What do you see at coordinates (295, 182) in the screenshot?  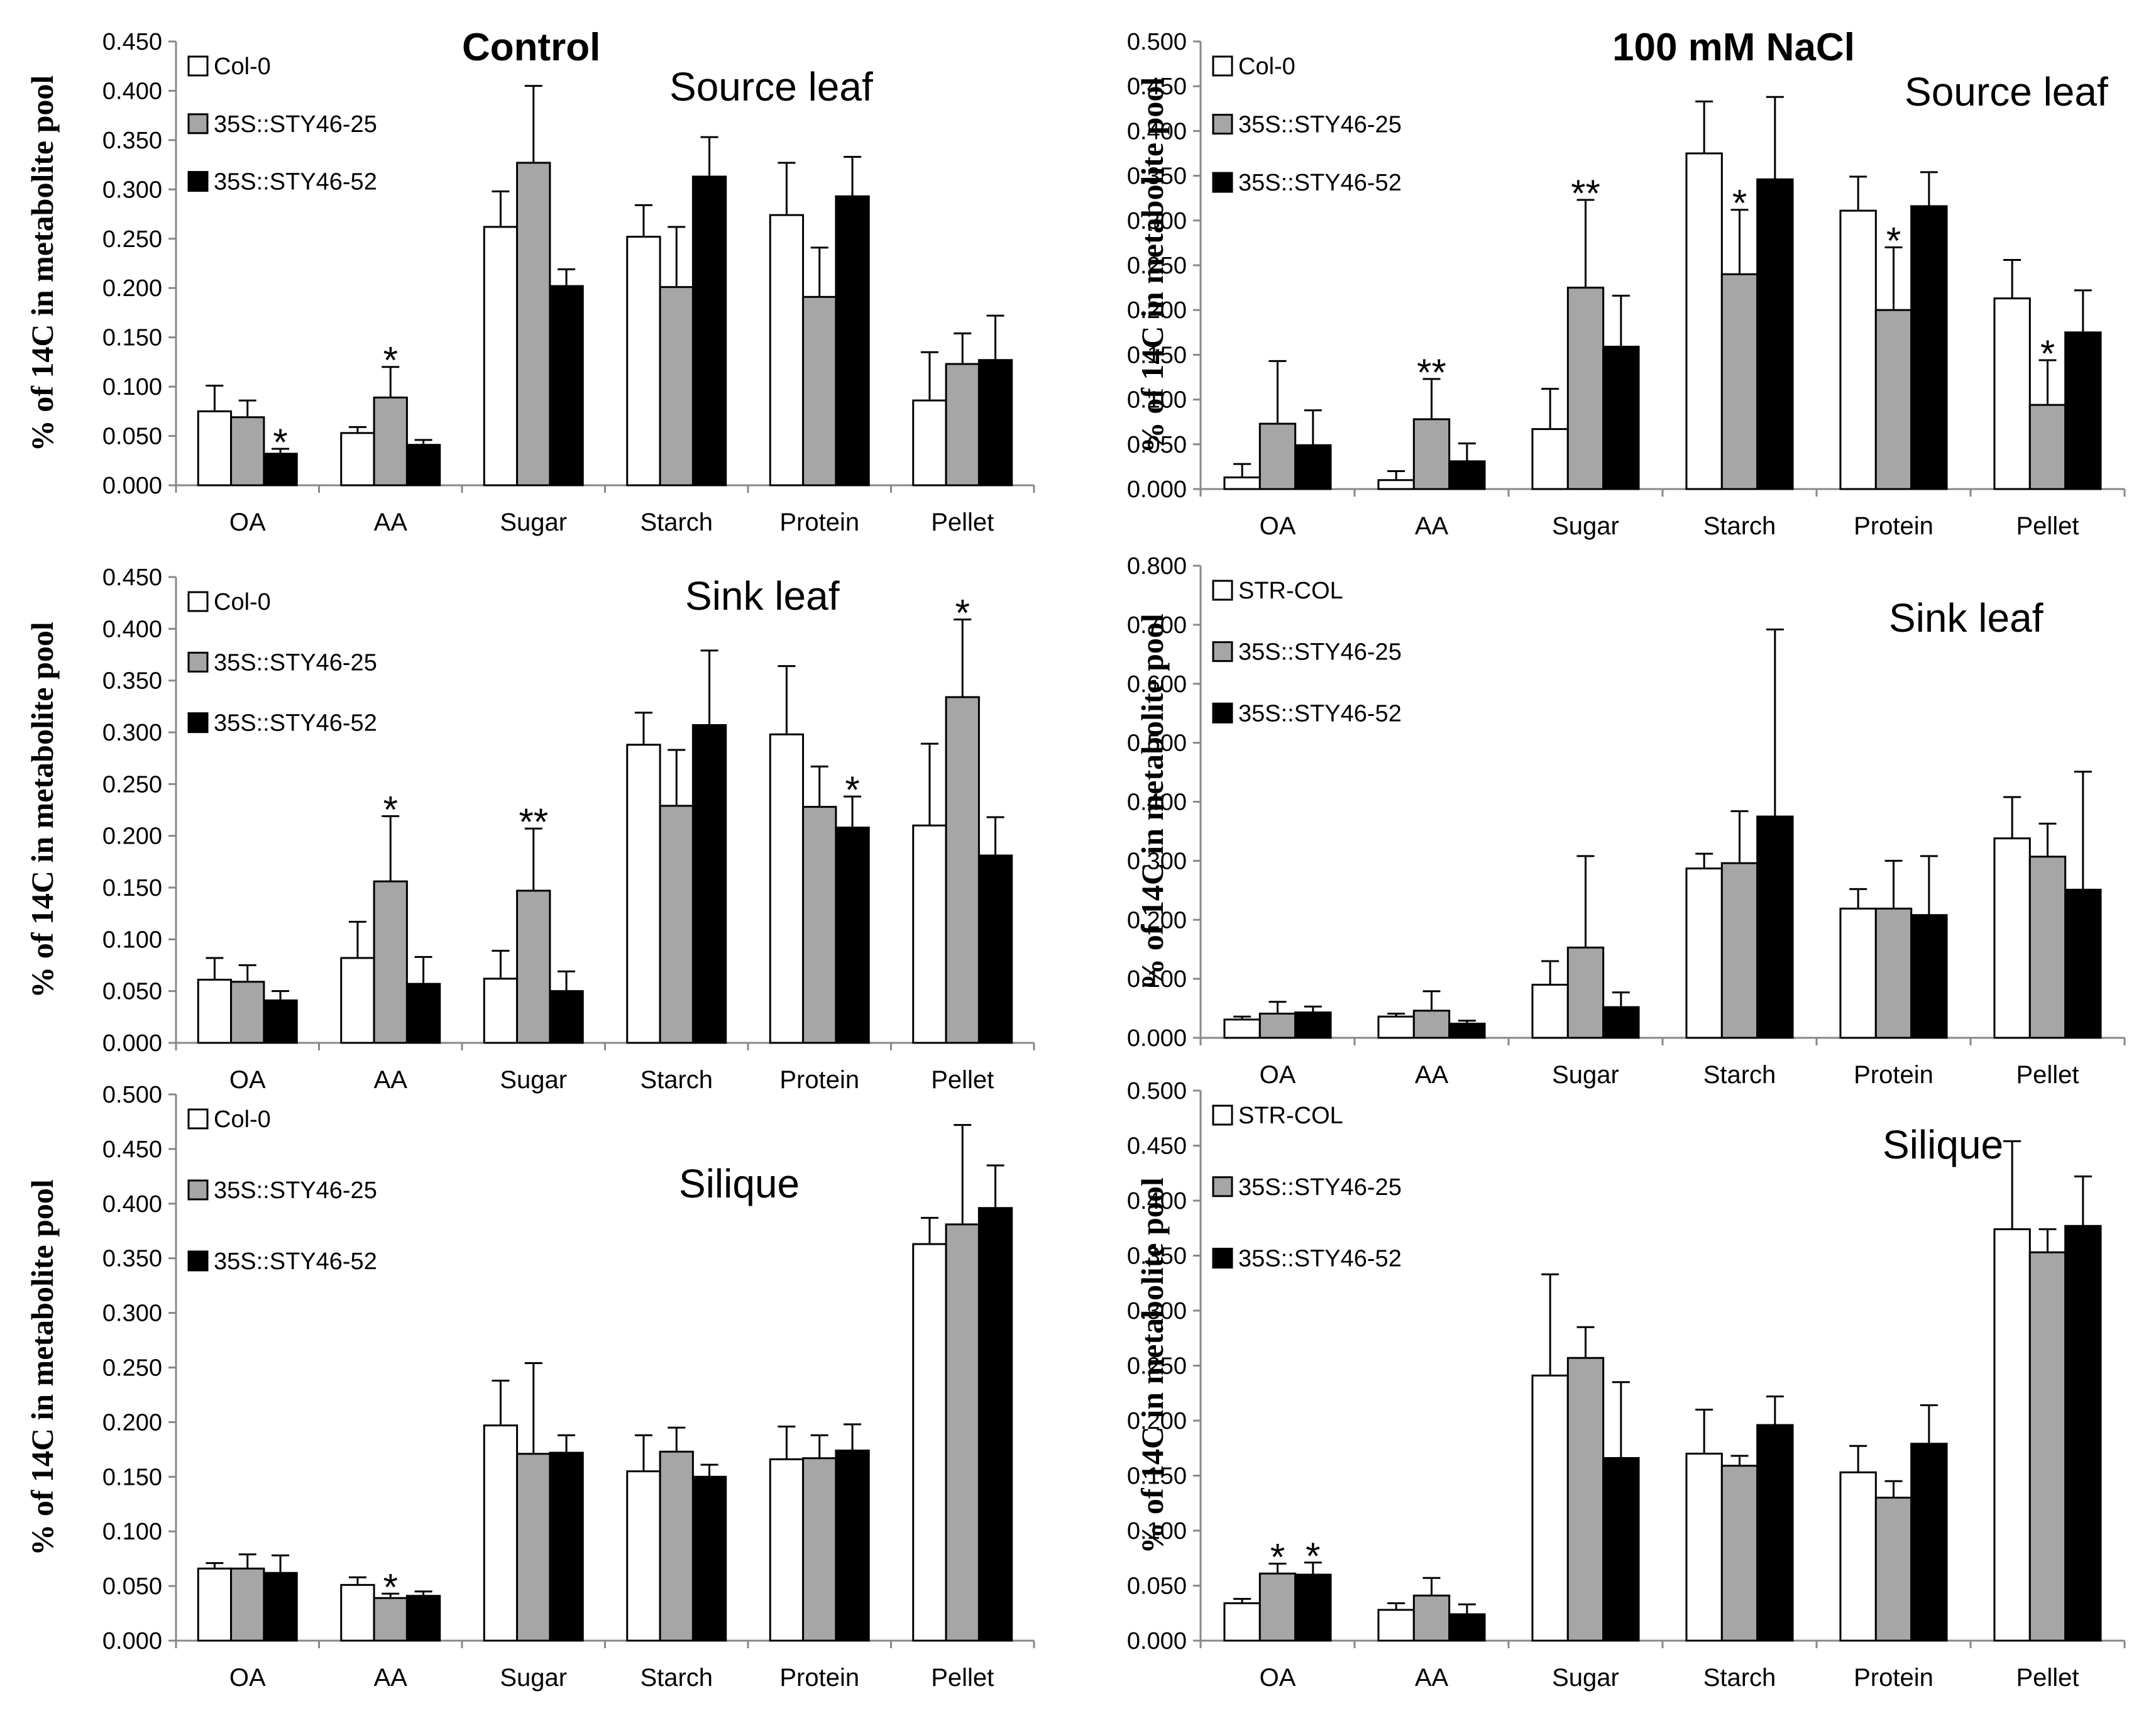 I see `legend-label: 35S::STY46-52` at bounding box center [295, 182].